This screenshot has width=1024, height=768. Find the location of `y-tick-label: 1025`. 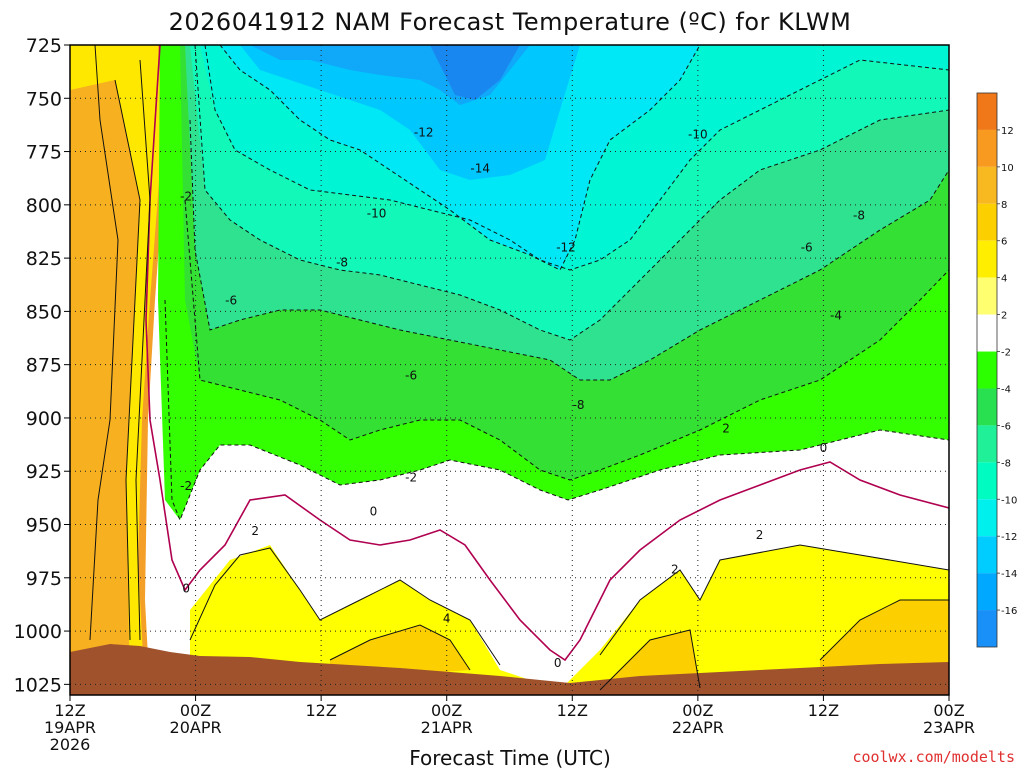

y-tick-label: 1025 is located at coordinates (38, 685).